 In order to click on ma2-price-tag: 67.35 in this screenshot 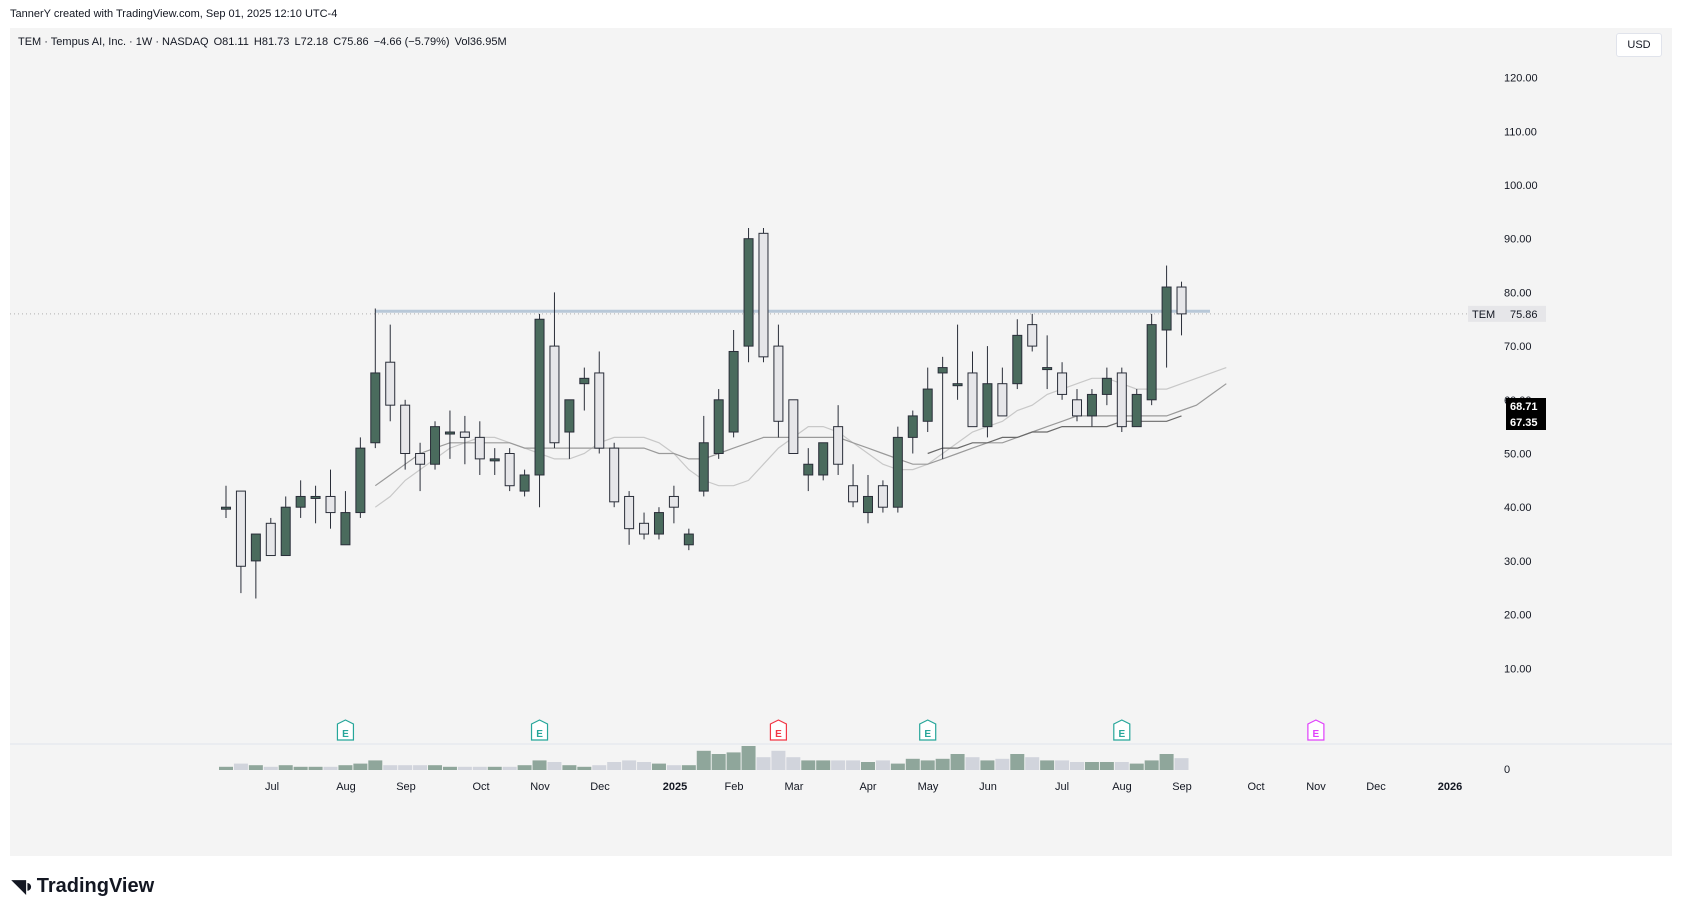, I will do `click(1524, 423)`.